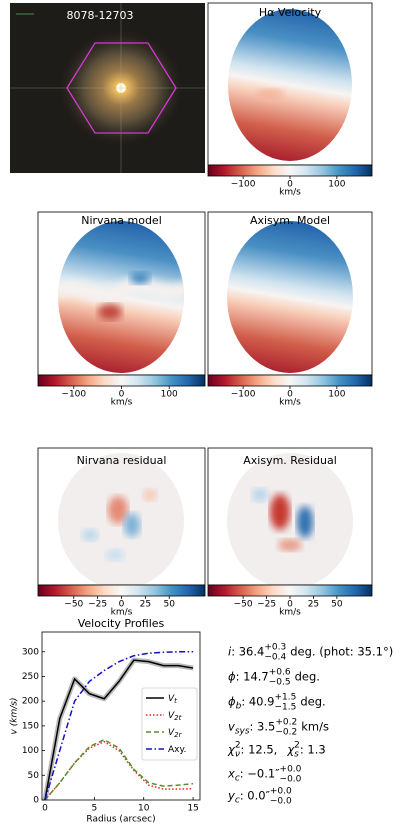  I want to click on galaxy-image: 8078-12703, so click(107, 88).